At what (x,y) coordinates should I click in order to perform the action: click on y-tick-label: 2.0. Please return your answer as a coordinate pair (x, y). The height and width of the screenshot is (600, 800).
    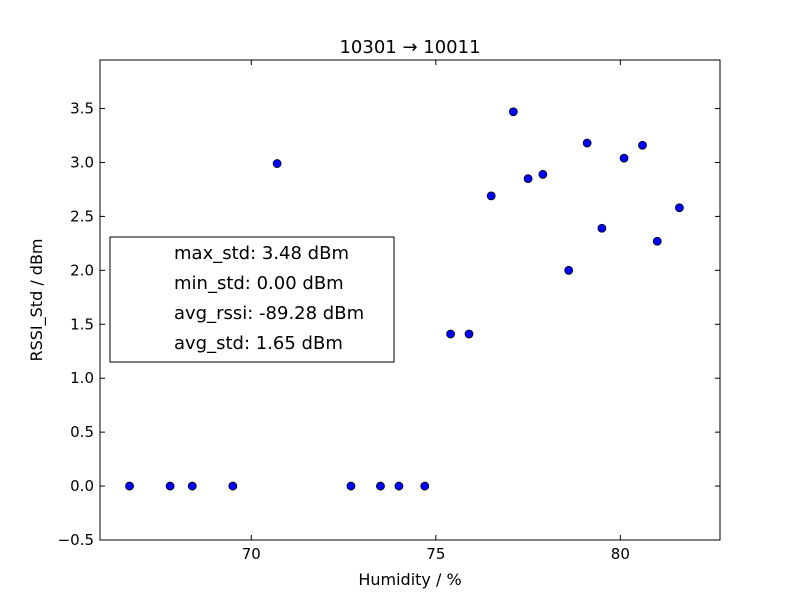
    Looking at the image, I should click on (82, 270).